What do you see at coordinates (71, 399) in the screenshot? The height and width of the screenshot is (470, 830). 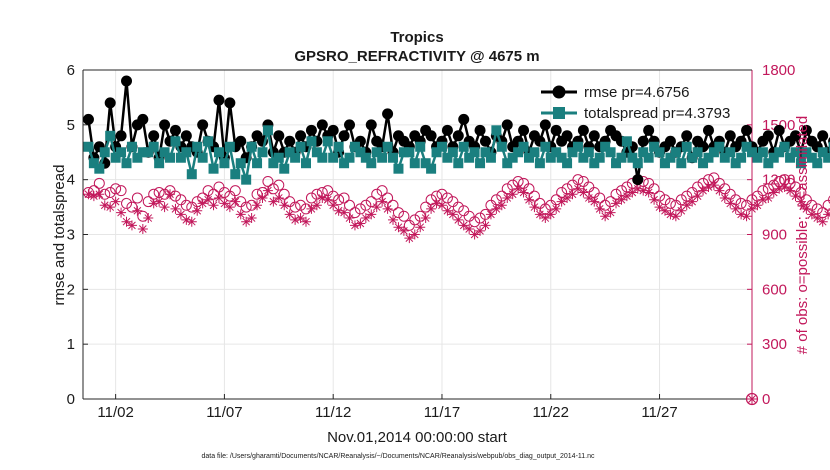 I see `y-tick-label-left: 0` at bounding box center [71, 399].